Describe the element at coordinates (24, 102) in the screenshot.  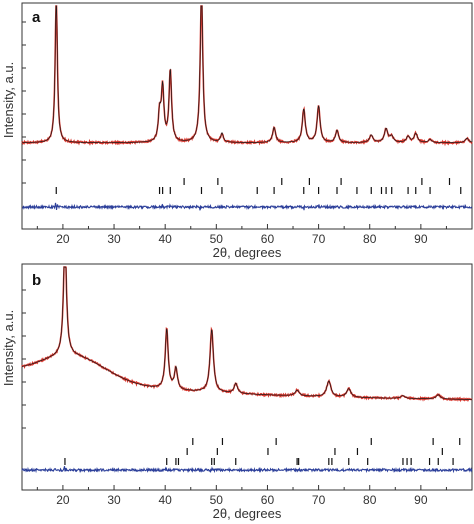
I see `panel-a-y-ticks` at that location.